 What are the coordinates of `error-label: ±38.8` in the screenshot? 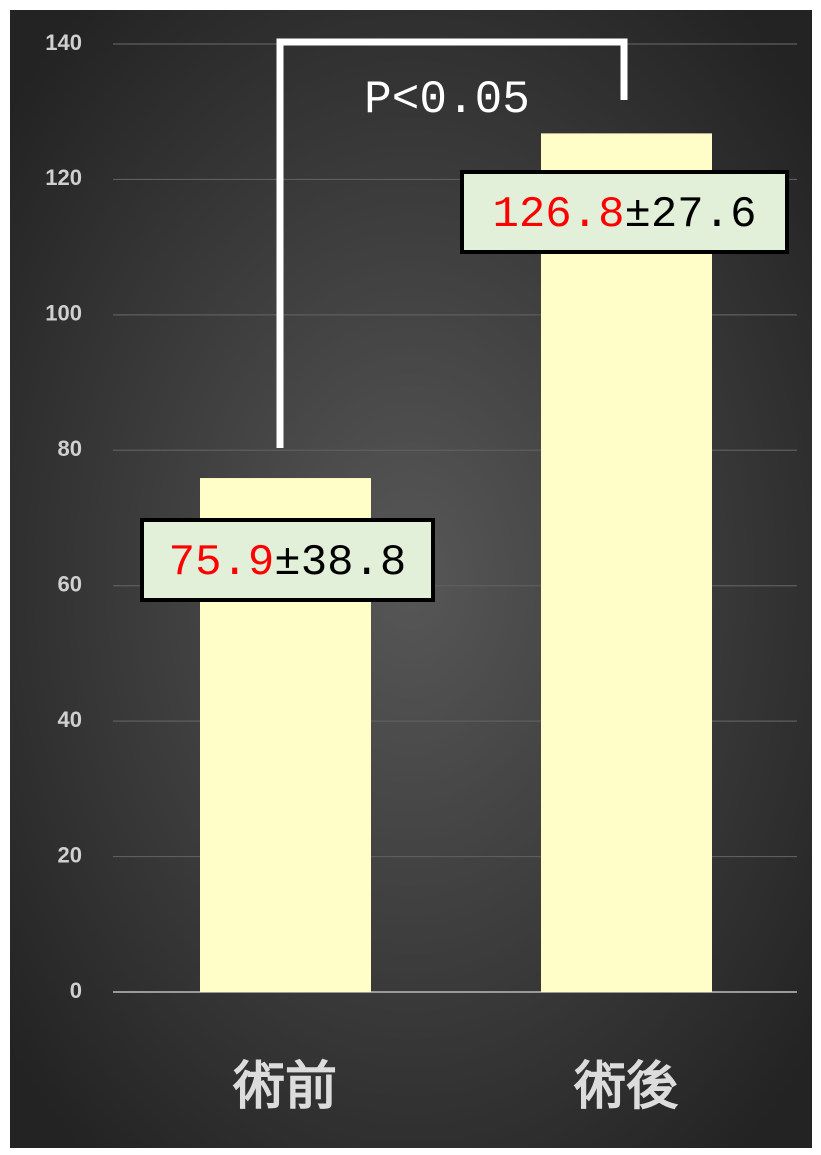 It's located at (340, 563).